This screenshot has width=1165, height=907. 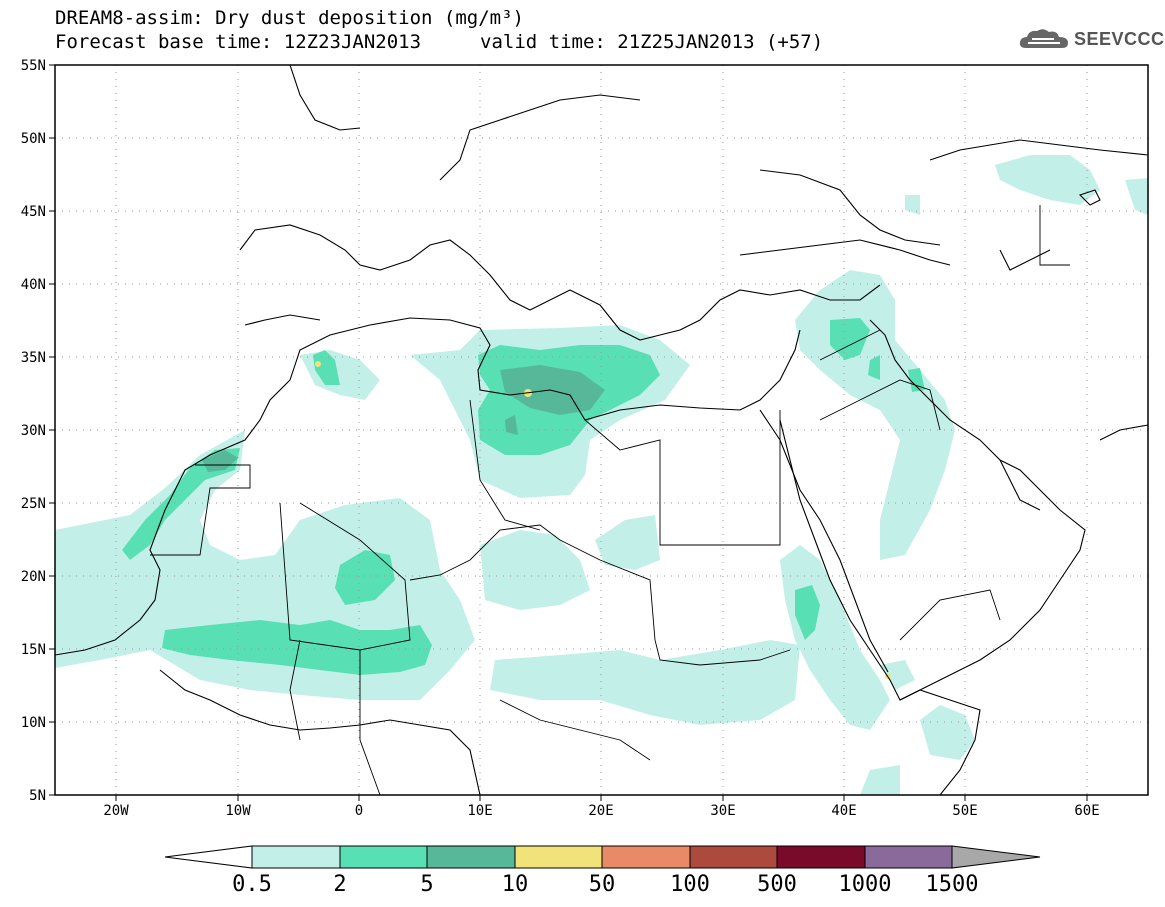 I want to click on lat-label: 40N, so click(x=33, y=285).